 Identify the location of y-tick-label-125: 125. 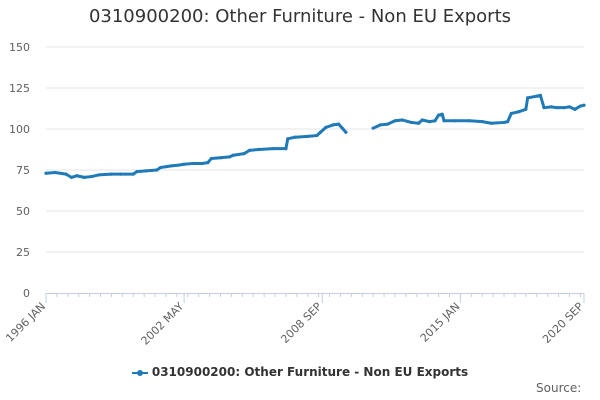
(19, 88).